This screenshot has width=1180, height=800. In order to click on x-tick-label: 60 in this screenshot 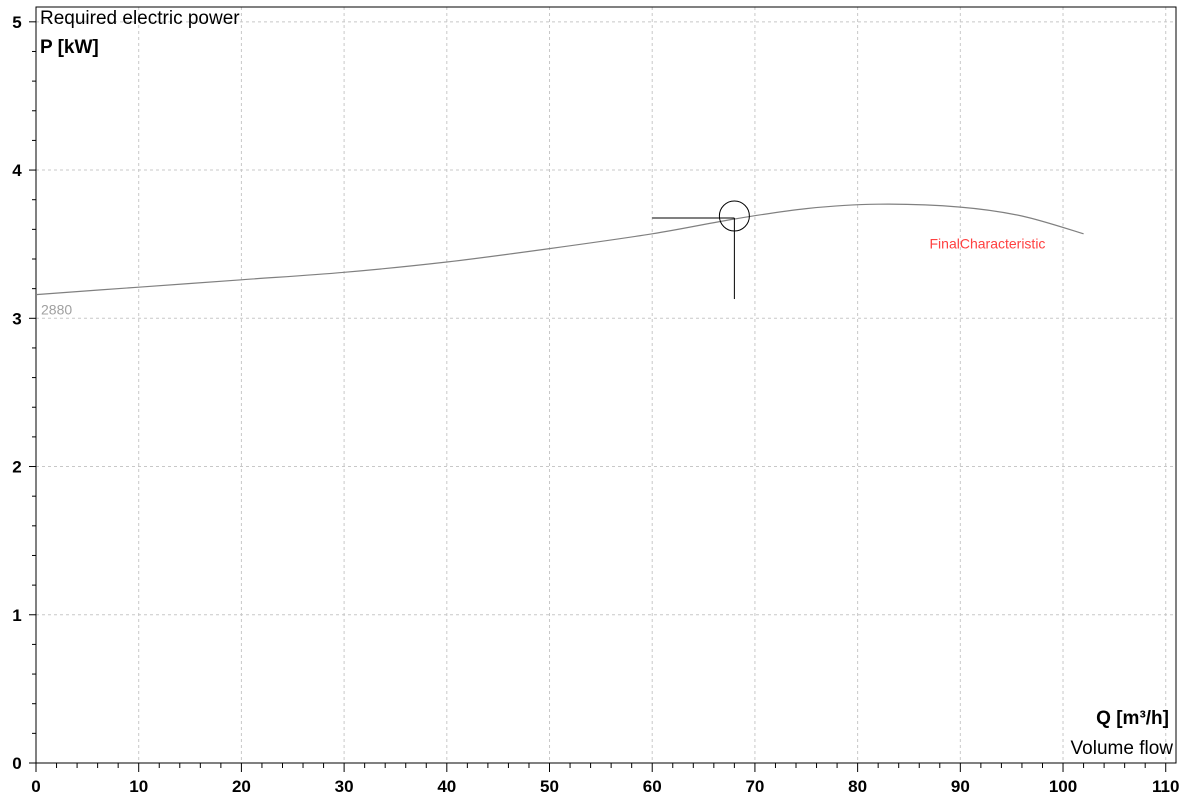, I will do `click(652, 786)`.